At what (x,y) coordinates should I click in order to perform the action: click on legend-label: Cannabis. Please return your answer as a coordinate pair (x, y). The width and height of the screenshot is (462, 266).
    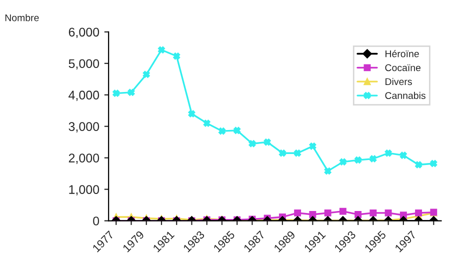
    Looking at the image, I should click on (405, 96).